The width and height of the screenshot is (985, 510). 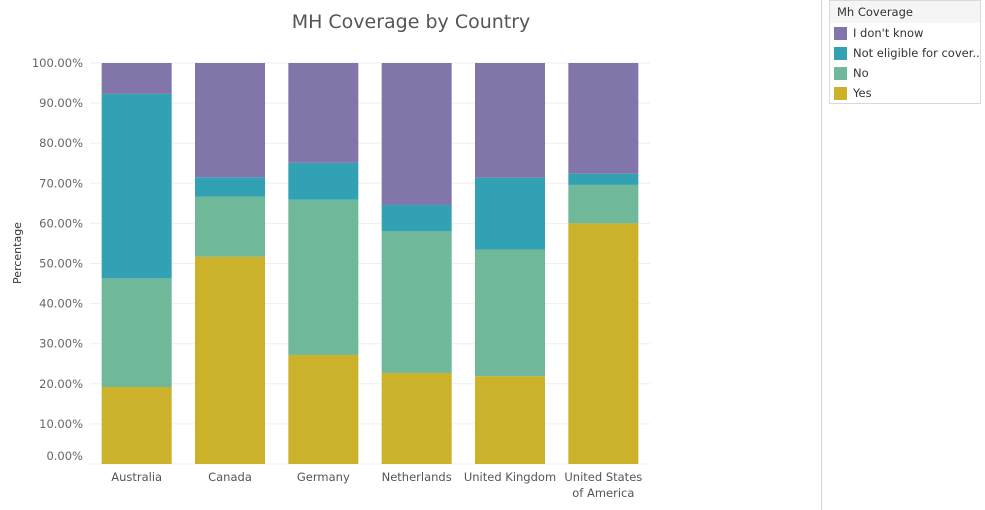 I want to click on legend-label: I don't know, so click(x=888, y=33).